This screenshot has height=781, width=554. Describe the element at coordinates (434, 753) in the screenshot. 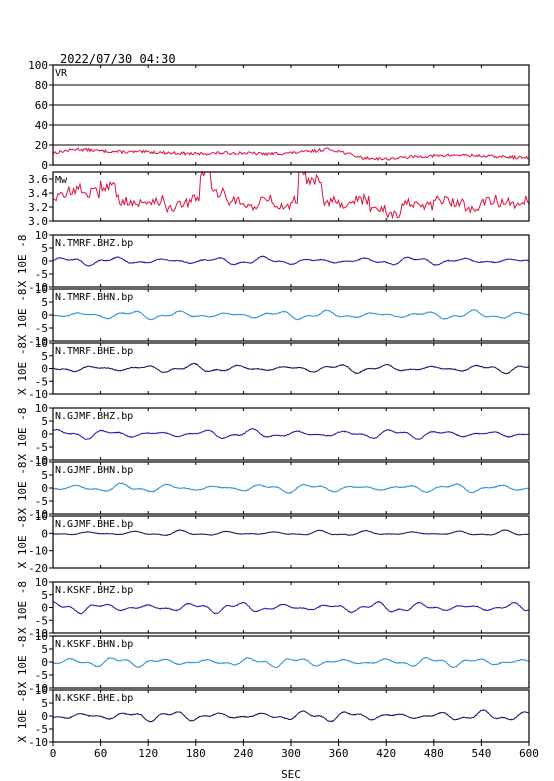

I see `x-tick-label: 480` at that location.